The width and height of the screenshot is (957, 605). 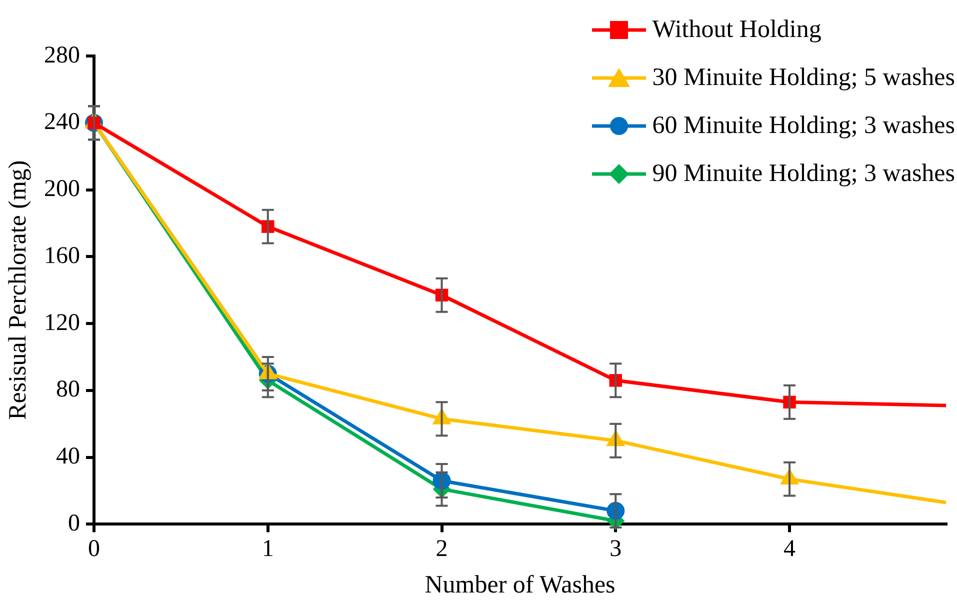 What do you see at coordinates (268, 549) in the screenshot?
I see `x-tick-label: 1` at bounding box center [268, 549].